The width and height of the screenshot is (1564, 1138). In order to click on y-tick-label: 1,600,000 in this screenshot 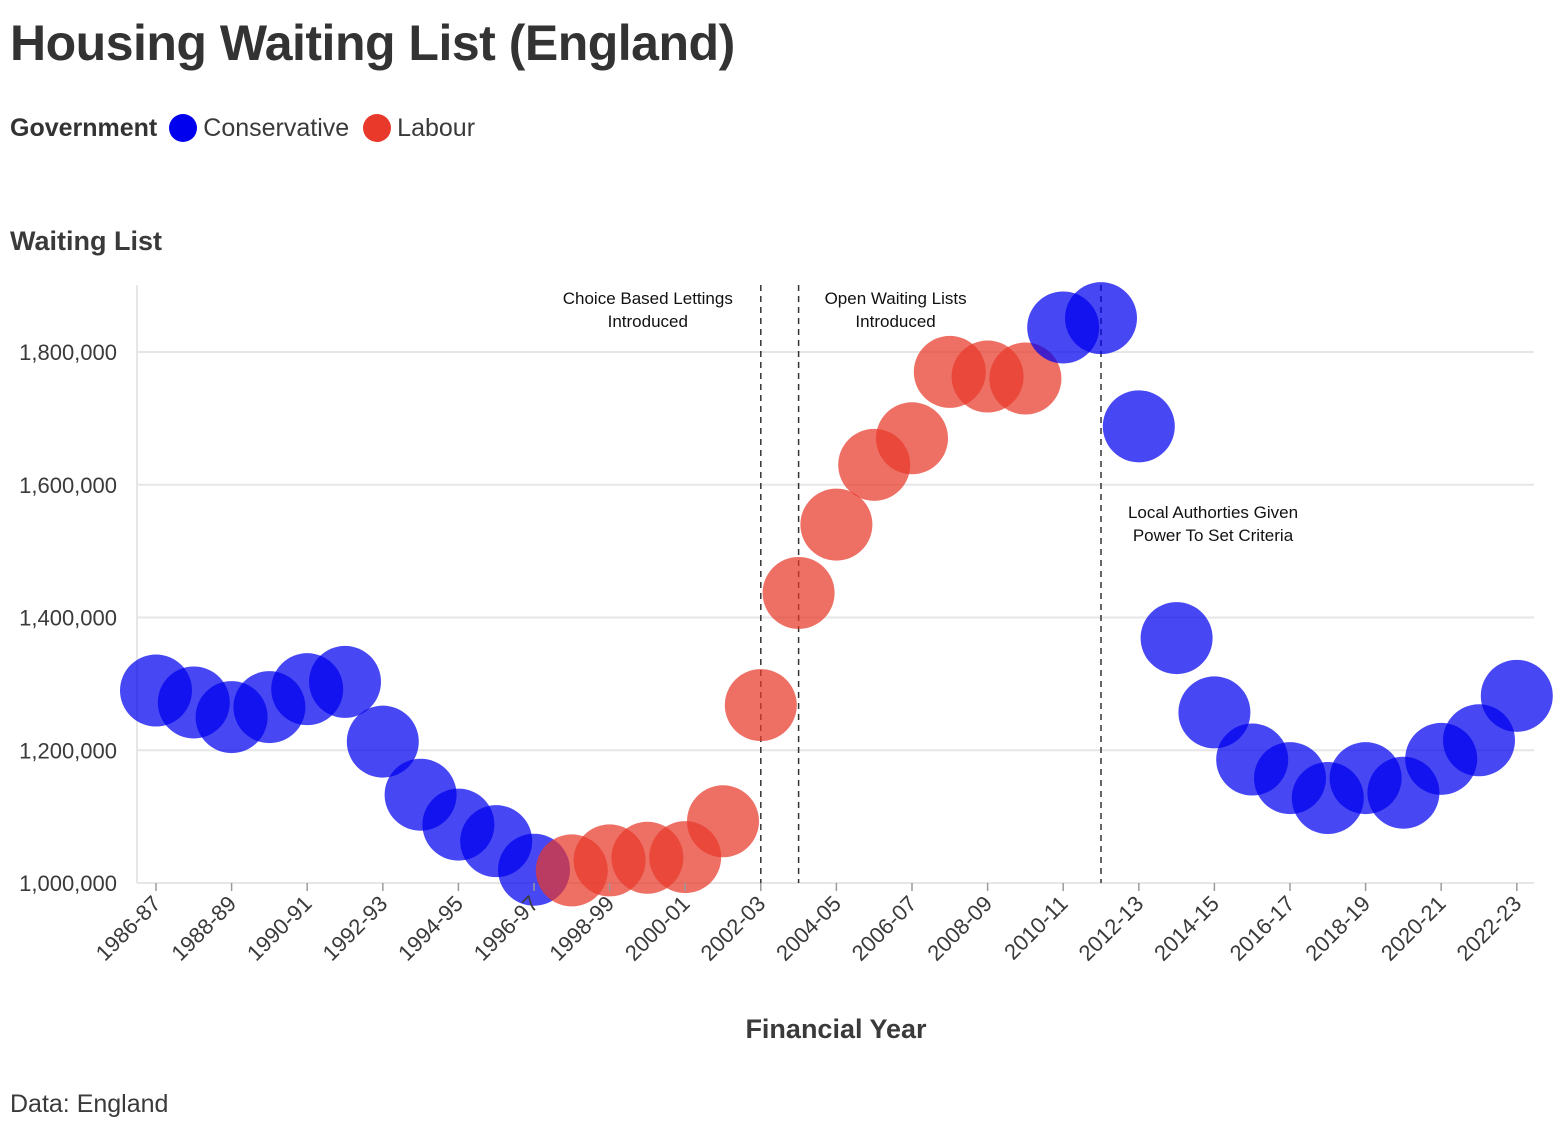, I will do `click(68, 485)`.